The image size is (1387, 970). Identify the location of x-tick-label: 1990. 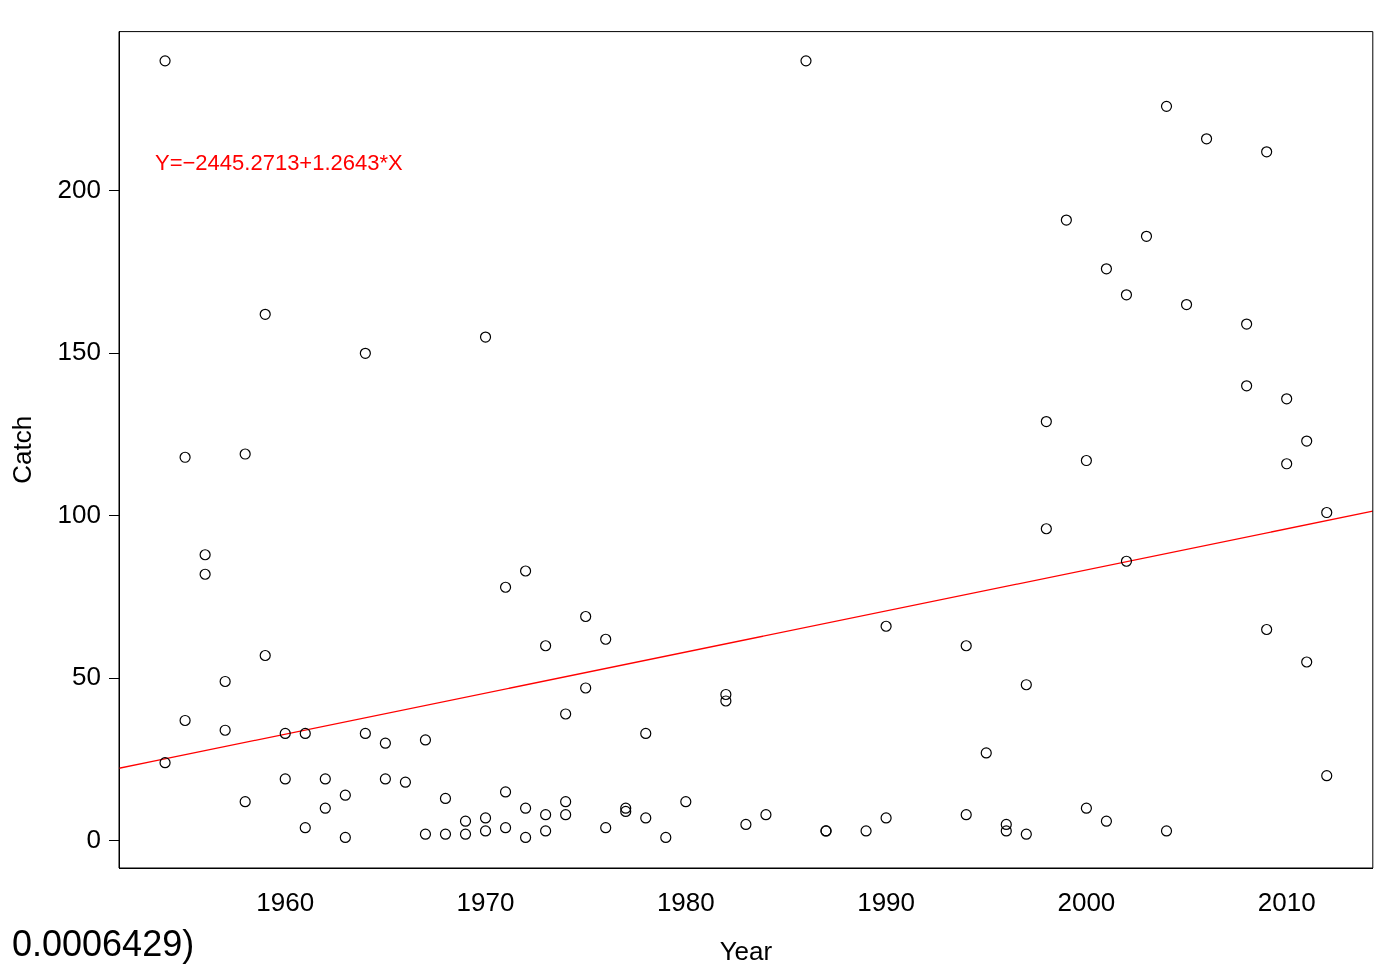
(886, 901).